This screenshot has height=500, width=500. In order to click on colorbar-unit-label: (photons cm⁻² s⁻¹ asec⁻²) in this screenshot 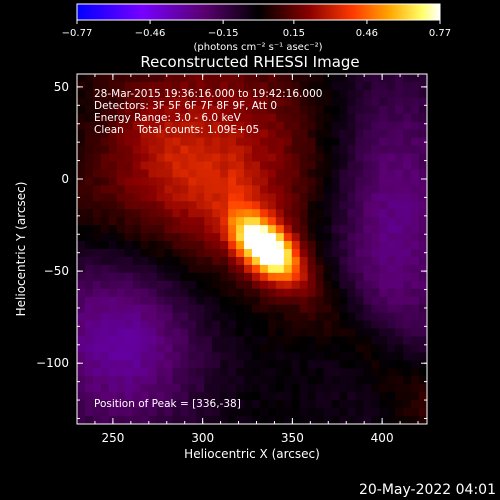, I will do `click(257, 47)`.